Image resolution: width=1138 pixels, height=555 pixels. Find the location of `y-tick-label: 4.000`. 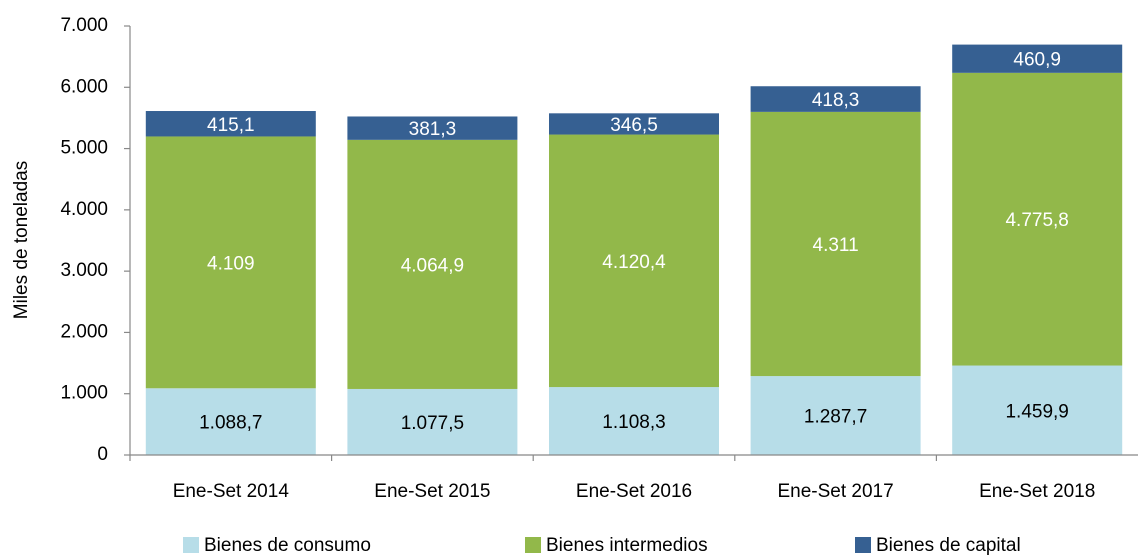

y-tick-label: 4.000 is located at coordinates (84, 209).